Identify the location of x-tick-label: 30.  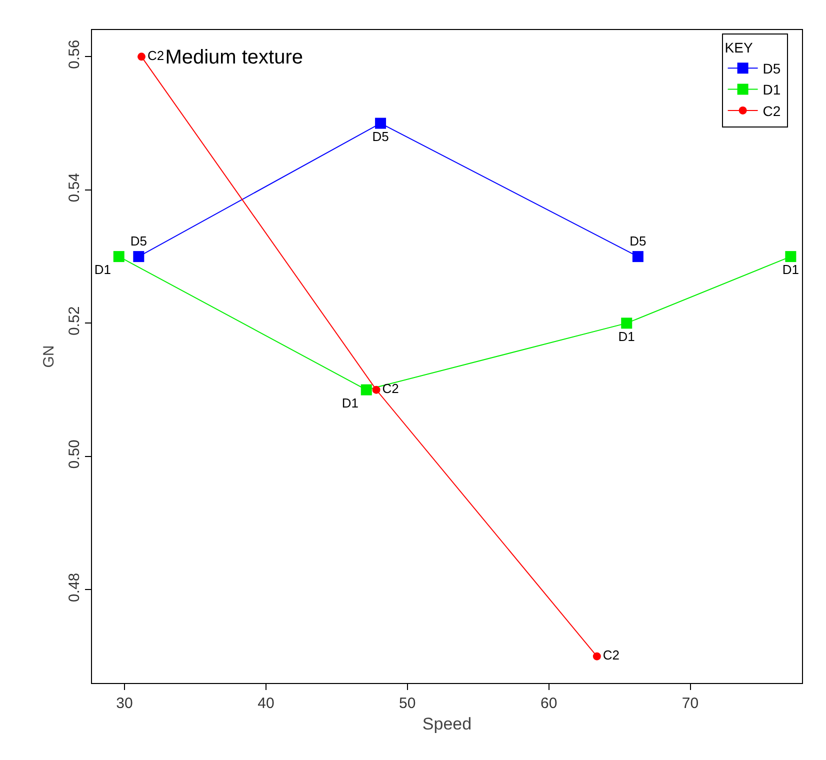
(124, 703).